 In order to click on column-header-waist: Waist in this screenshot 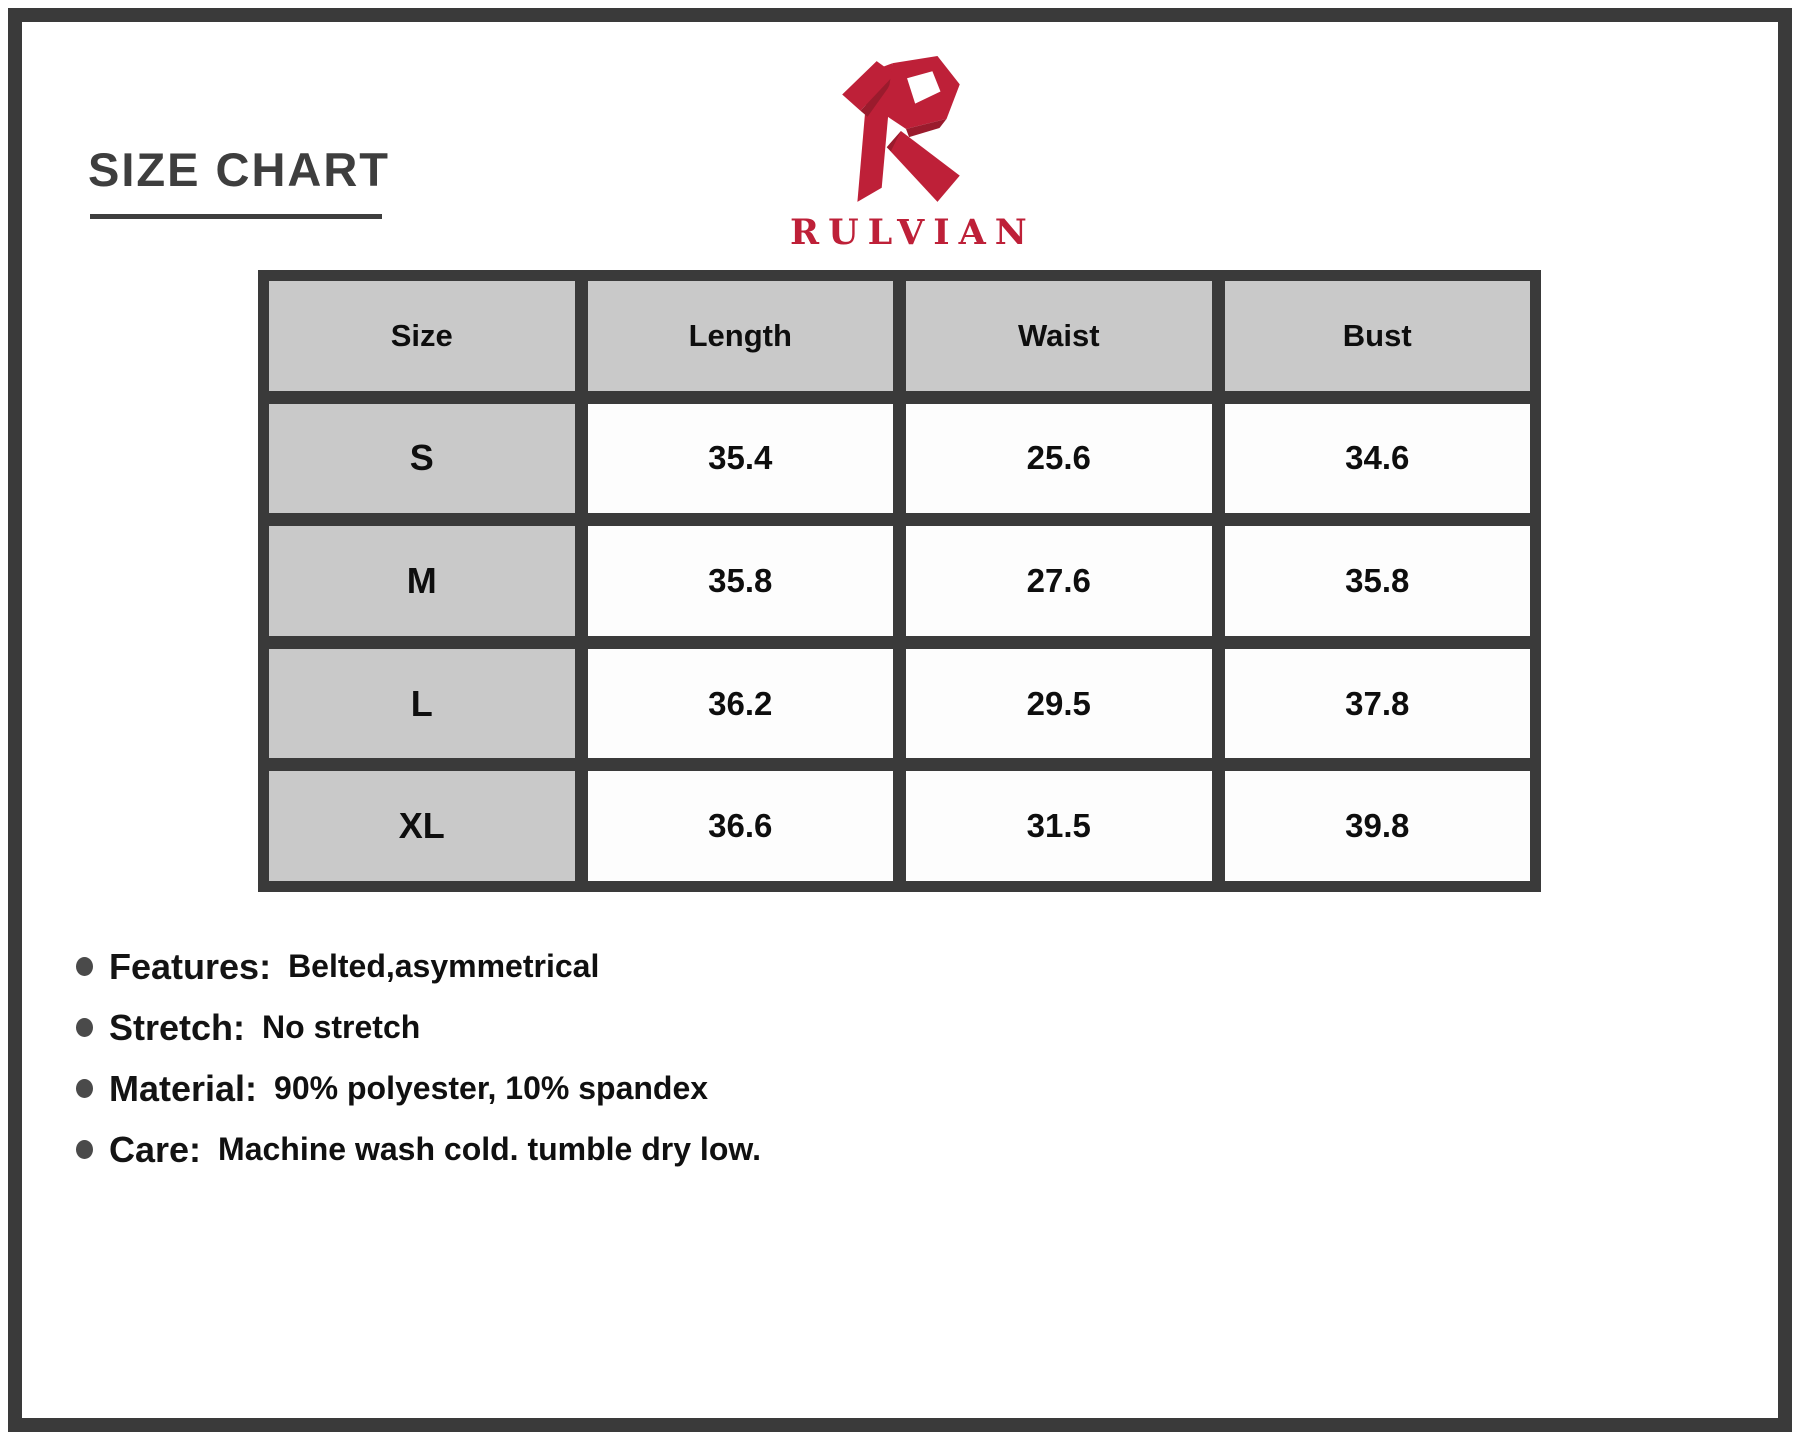, I will do `click(1059, 336)`.